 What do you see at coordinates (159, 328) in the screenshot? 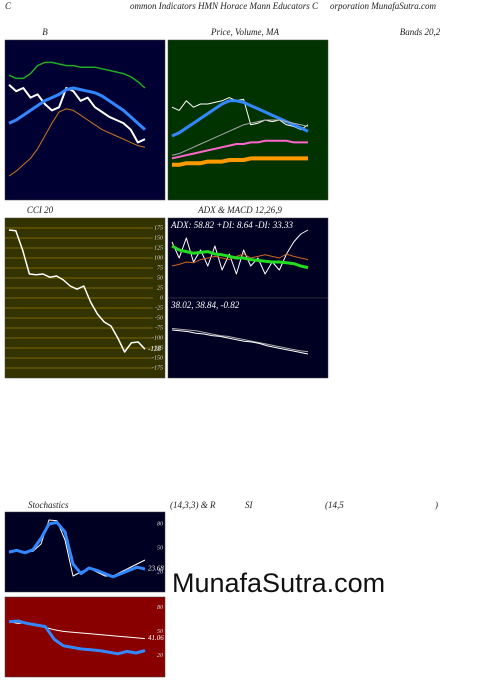
I see `y-tick-label: -75` at bounding box center [159, 328].